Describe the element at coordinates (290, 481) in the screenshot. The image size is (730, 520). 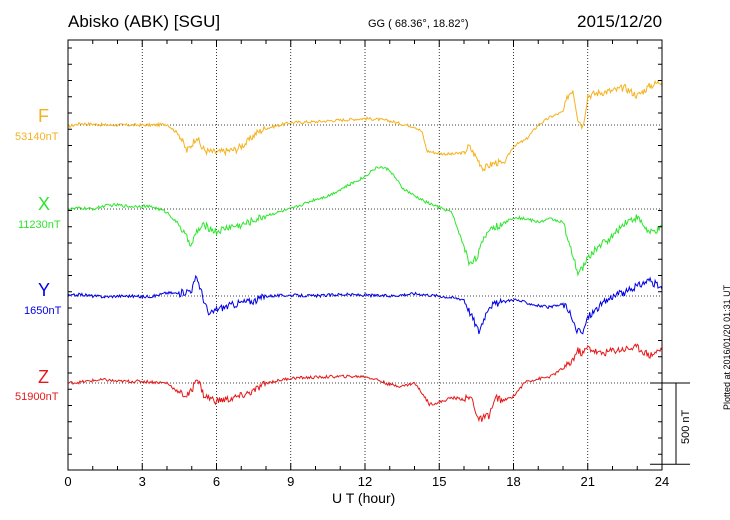
I see `x-tick-label: 9` at that location.